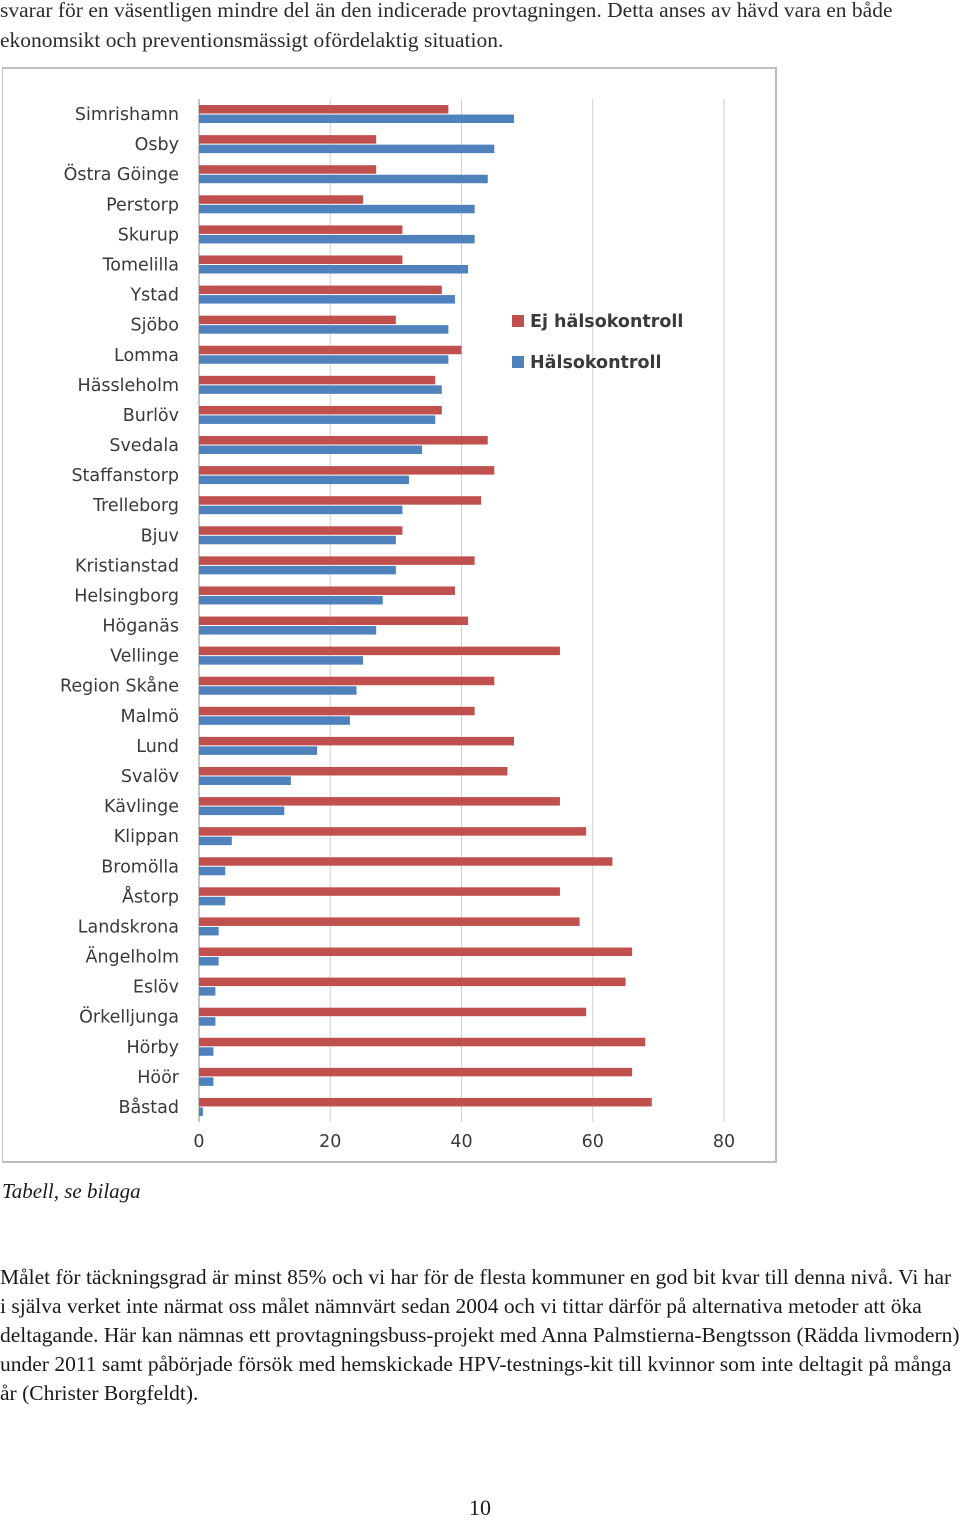 This screenshot has width=960, height=1523. Describe the element at coordinates (156, 988) in the screenshot. I see `category-label: Eslöv` at that location.